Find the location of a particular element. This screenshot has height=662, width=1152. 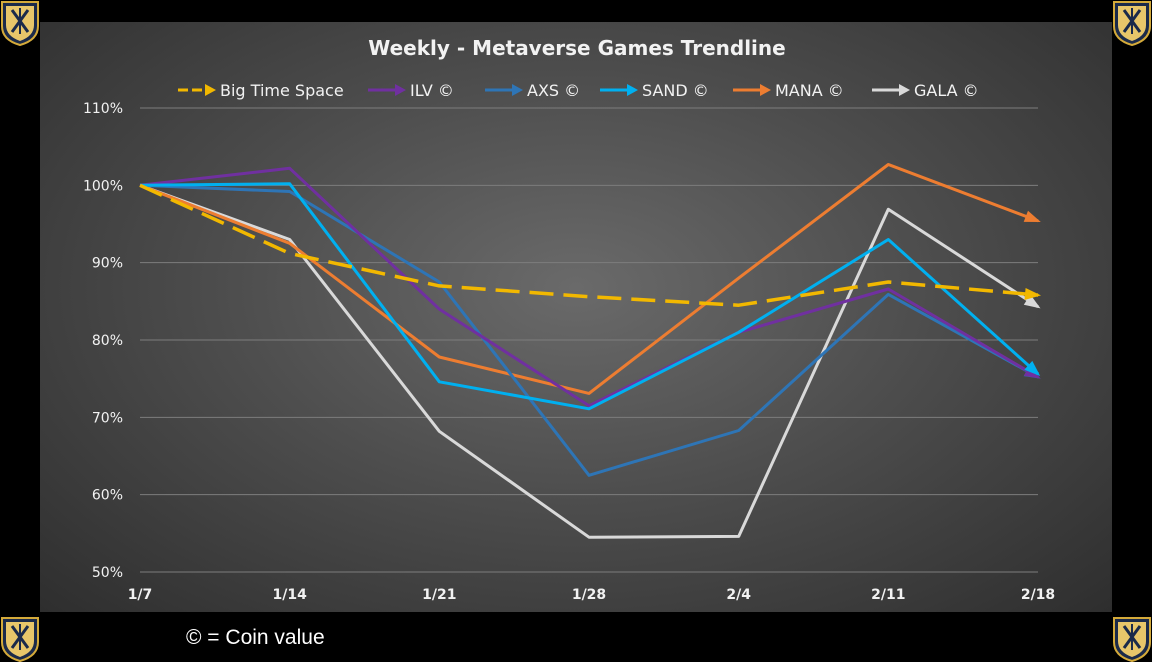

legend-label: GALA © is located at coordinates (946, 90).